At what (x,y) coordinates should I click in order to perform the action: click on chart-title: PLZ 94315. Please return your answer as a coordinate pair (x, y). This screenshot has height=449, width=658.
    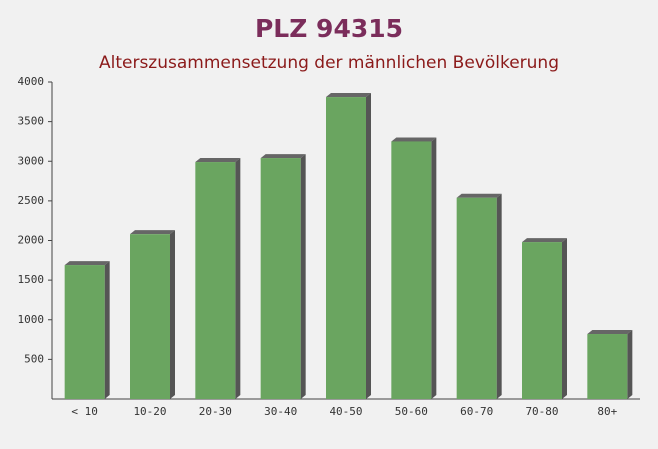
    Looking at the image, I should click on (329, 28).